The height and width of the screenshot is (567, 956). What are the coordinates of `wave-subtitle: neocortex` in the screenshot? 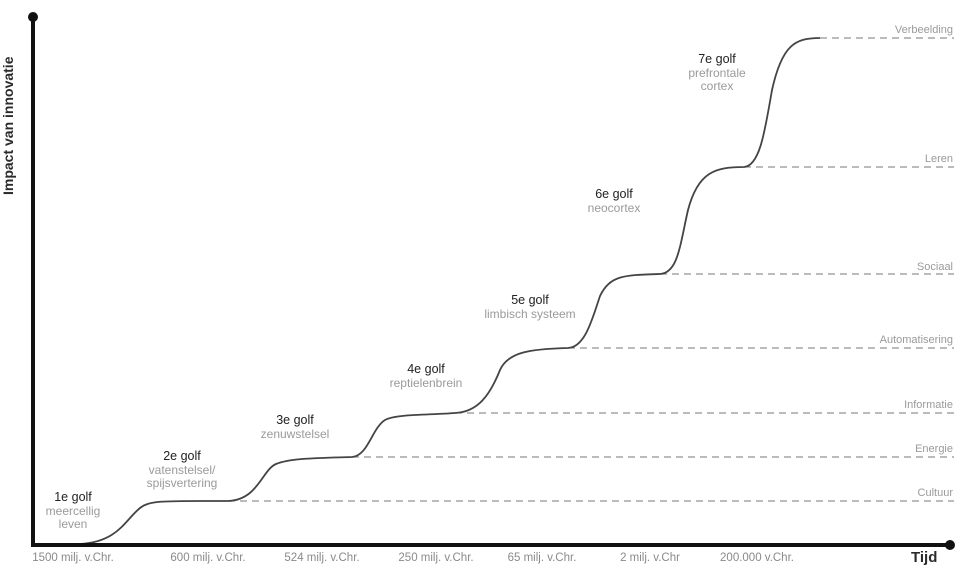 It's located at (614, 208).